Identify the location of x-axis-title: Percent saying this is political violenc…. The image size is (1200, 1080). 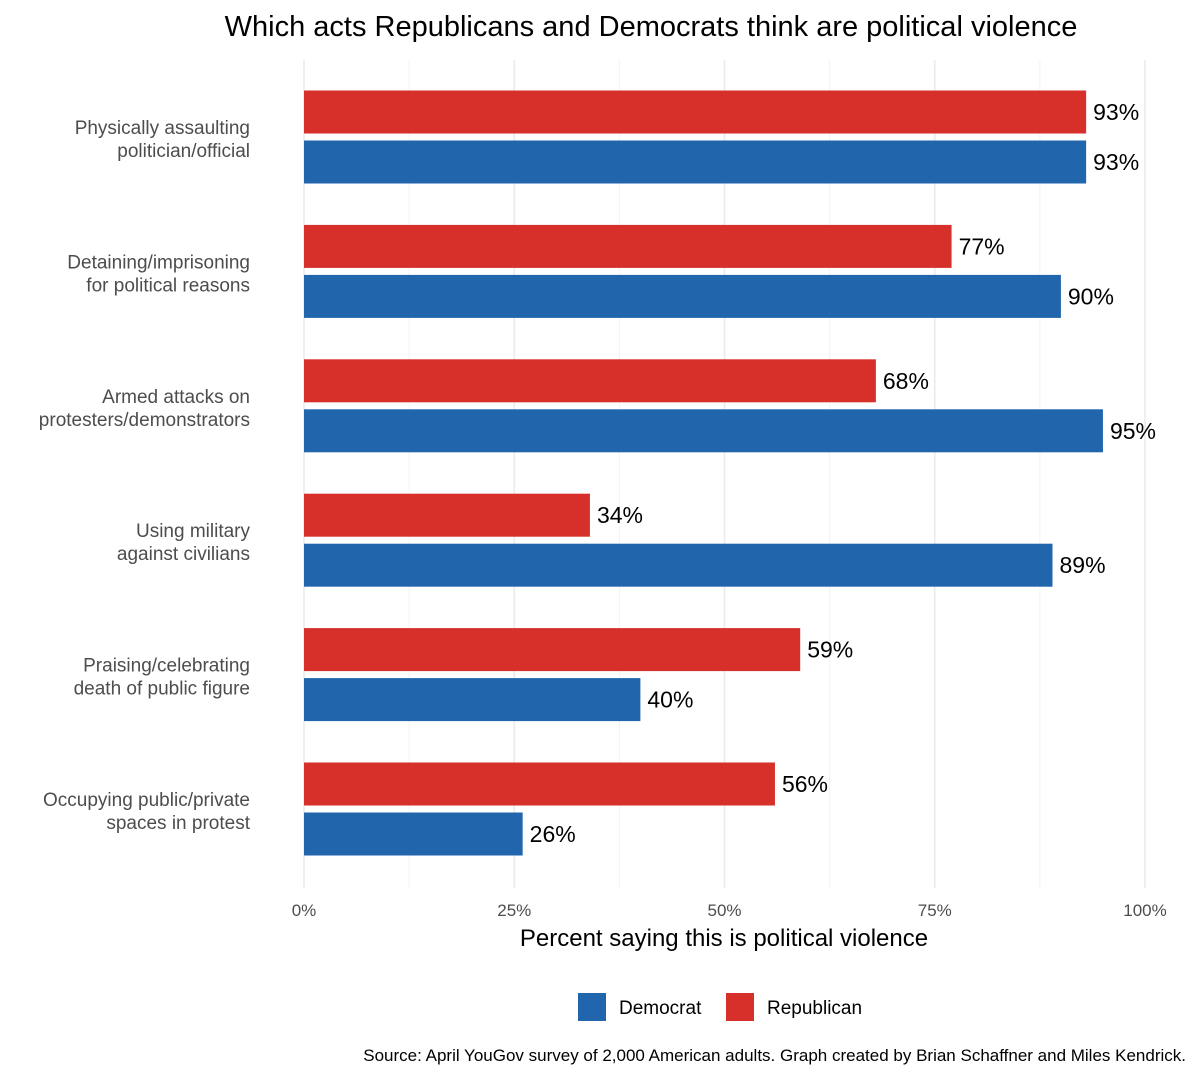
(724, 938).